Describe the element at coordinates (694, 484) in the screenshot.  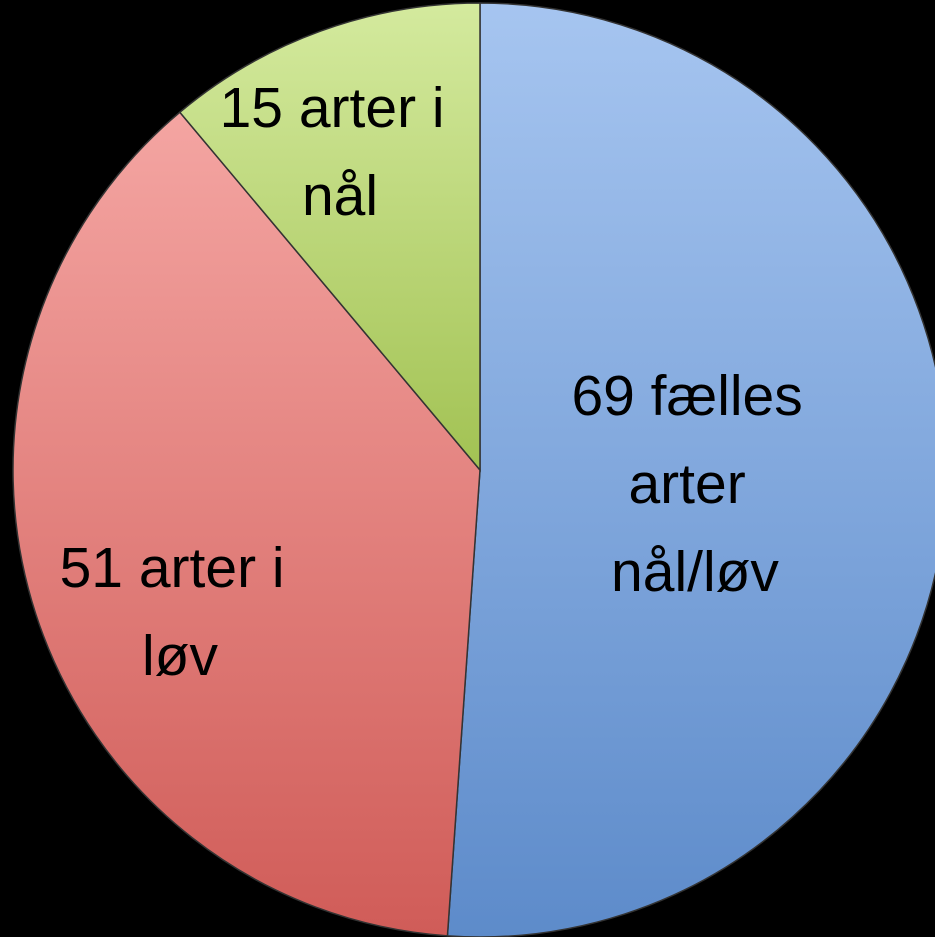
I see `slice-label: 69 fælles arter nål/løv` at that location.